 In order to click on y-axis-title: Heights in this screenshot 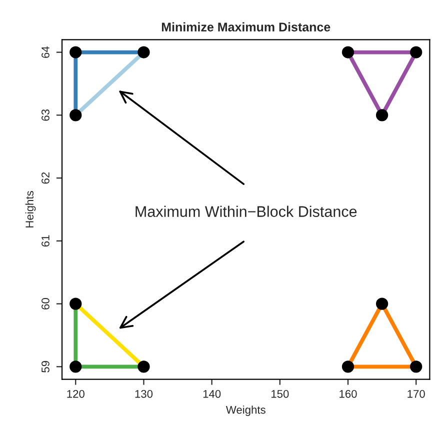, I will do `click(30, 209)`.